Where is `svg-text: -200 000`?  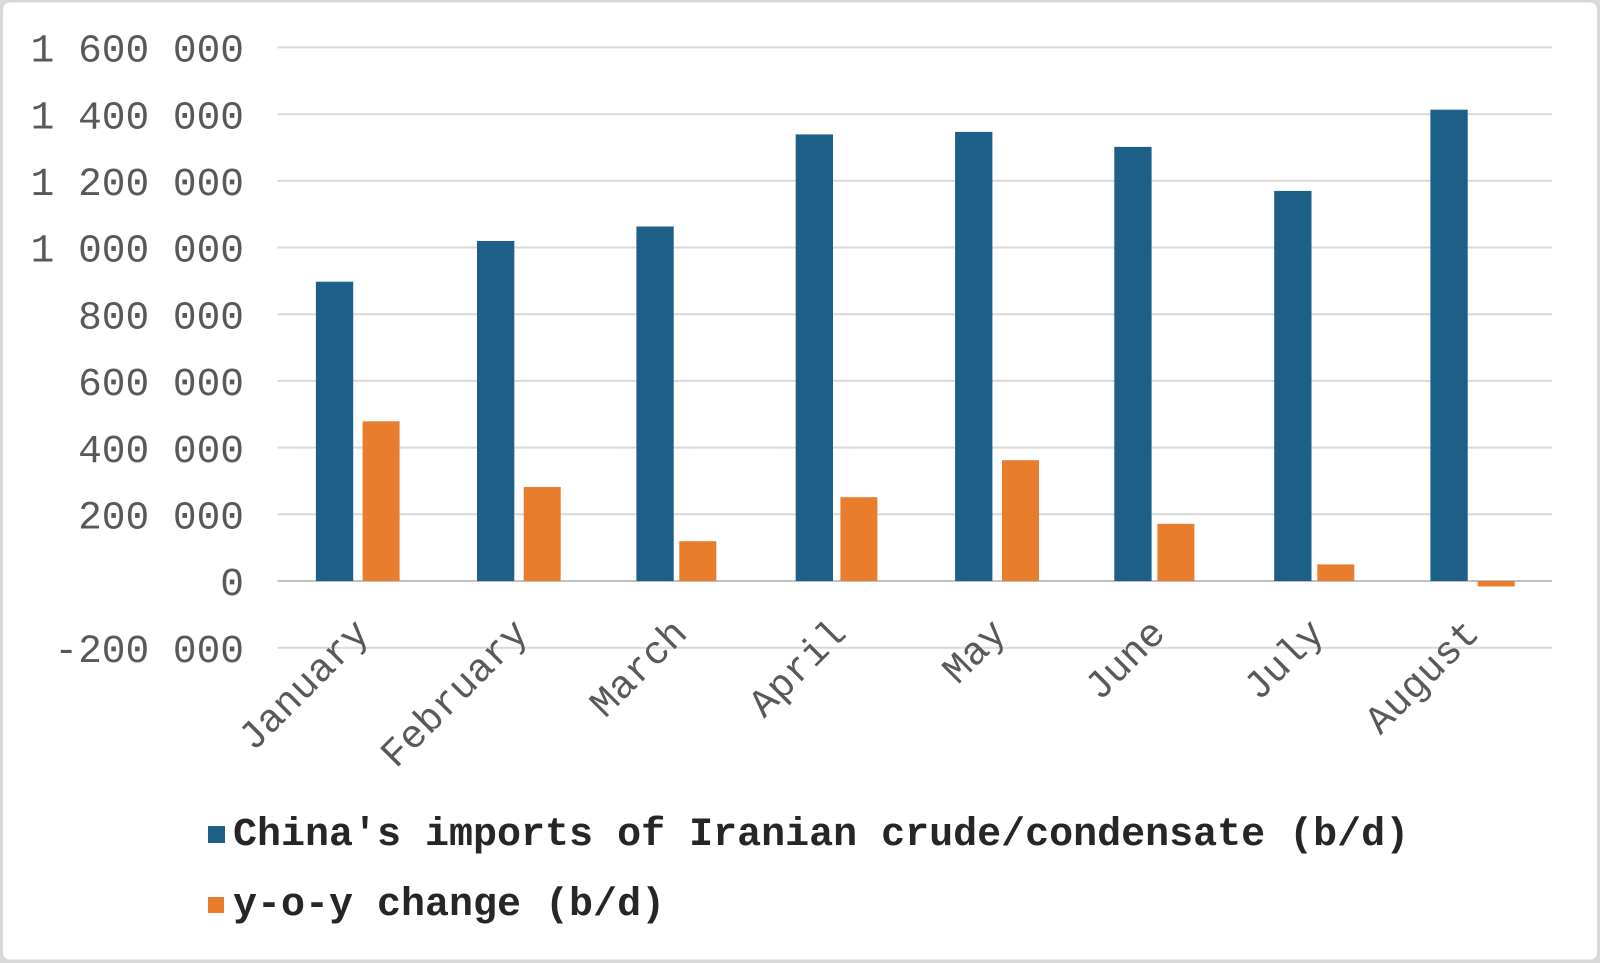
svg-text: -200 000 is located at coordinates (149, 651).